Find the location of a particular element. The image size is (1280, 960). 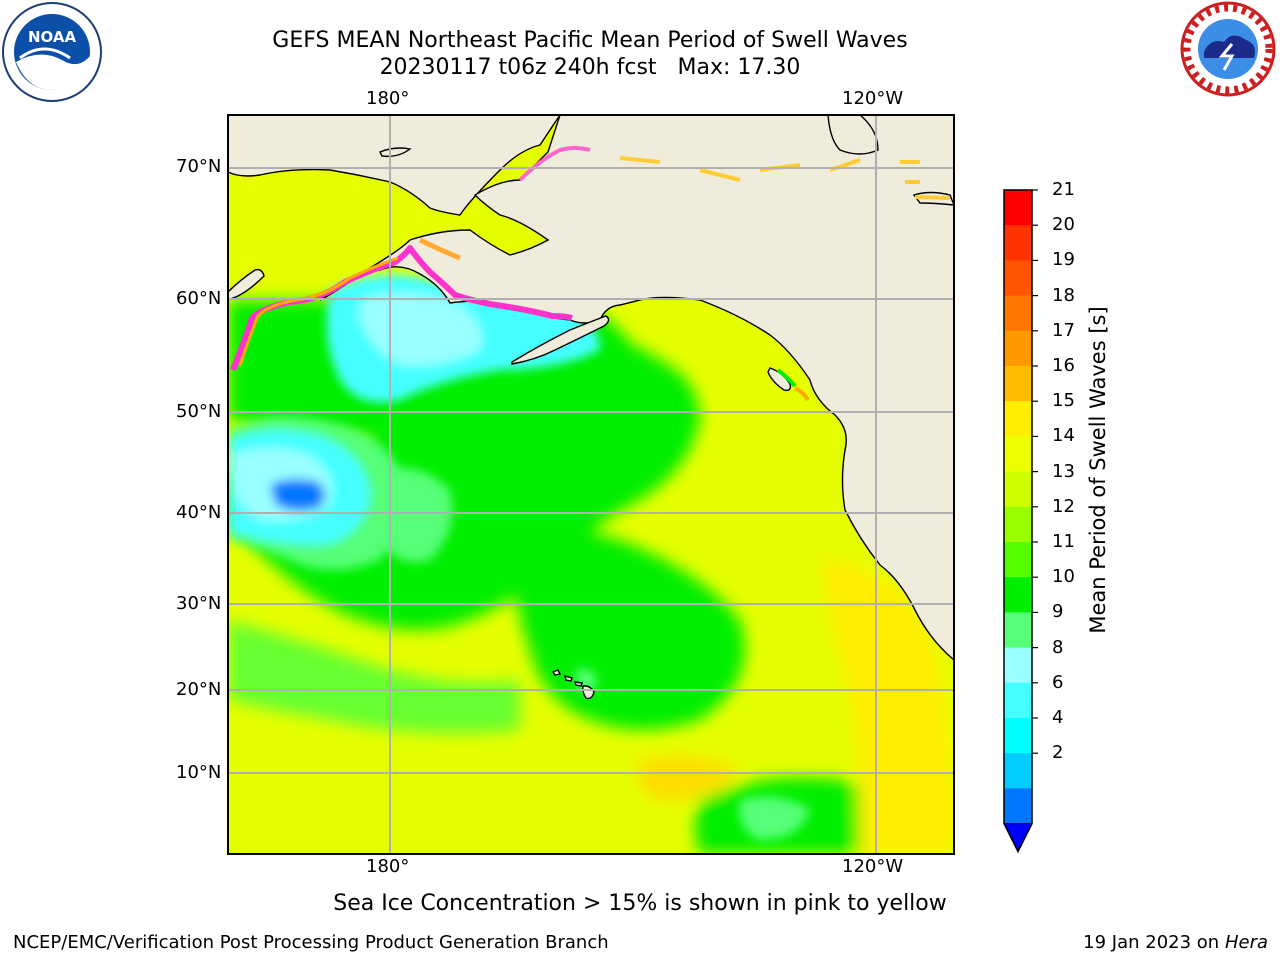

colorbar-tick-label: 14 is located at coordinates (1063, 436).